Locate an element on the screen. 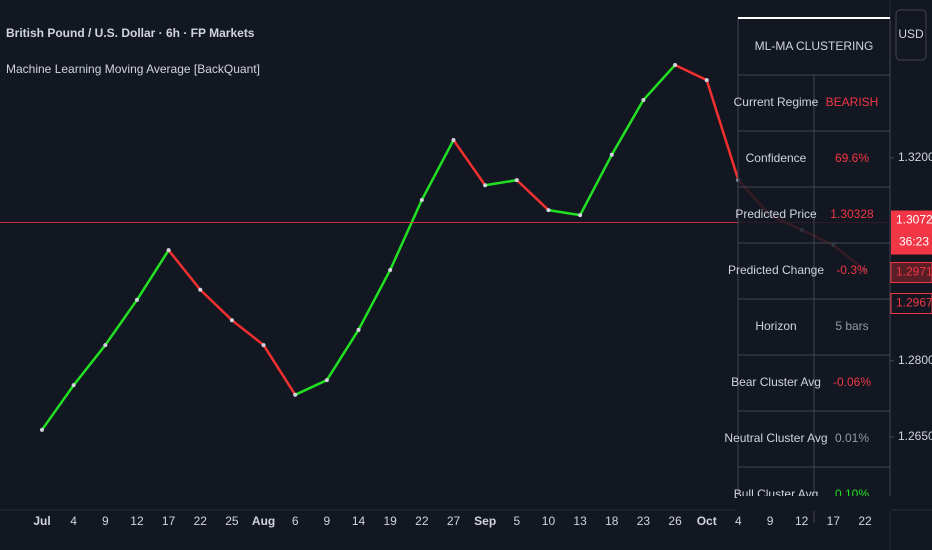 This screenshot has width=932, height=550. row-label: Bear Cluster Avg is located at coordinates (776, 382).